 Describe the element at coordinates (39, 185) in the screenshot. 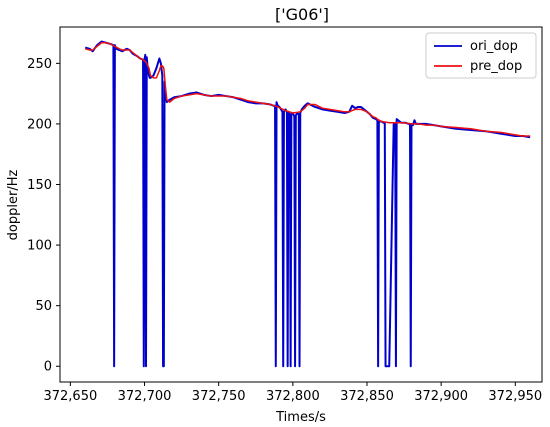

I see `y-tick-label: 150` at that location.